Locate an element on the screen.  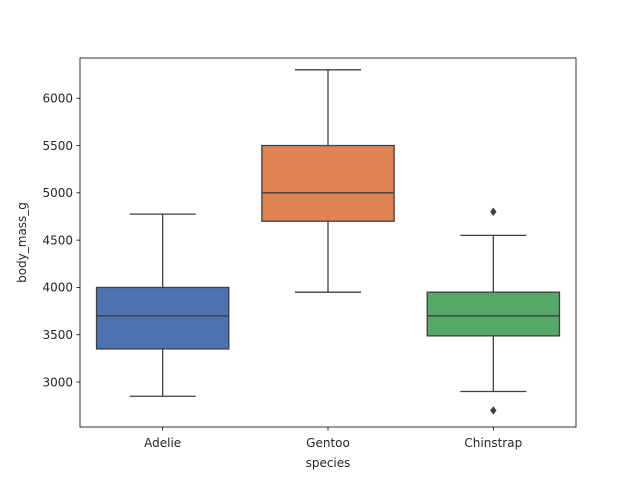
y-ticks: 3000 3500 4000 4500 5000 5500 6000 is located at coordinates (61, 240).